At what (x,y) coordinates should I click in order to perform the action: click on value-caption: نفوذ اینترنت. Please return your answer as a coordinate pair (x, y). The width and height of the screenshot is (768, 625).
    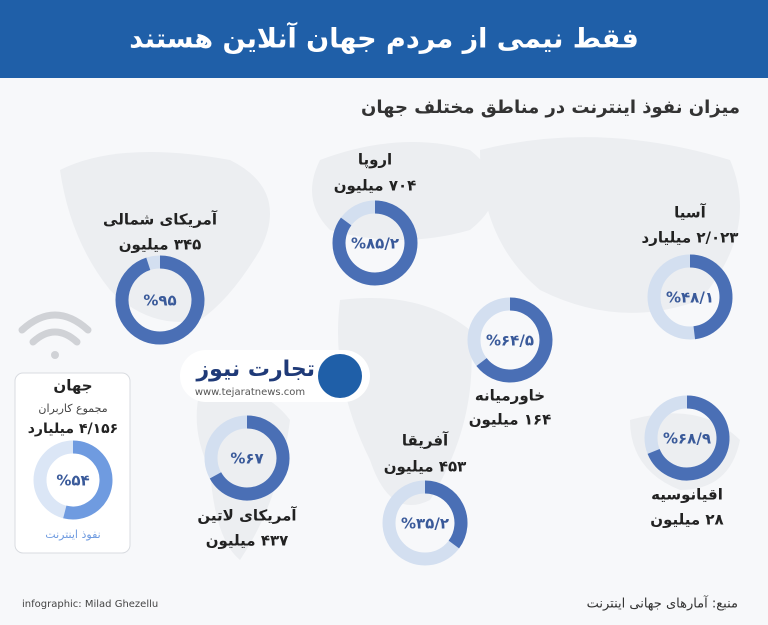
    Looking at the image, I should click on (72, 534).